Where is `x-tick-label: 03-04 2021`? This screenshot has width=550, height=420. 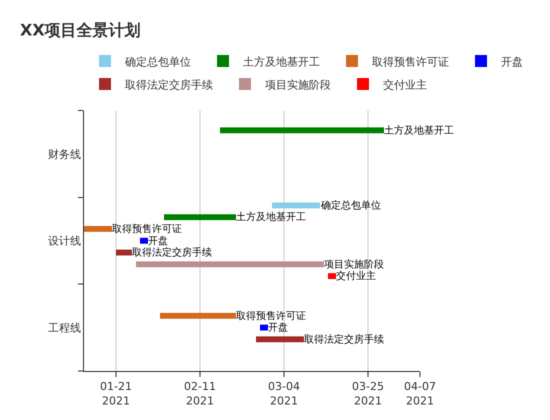 x-tick-label: 03-04 2021 is located at coordinates (284, 394).